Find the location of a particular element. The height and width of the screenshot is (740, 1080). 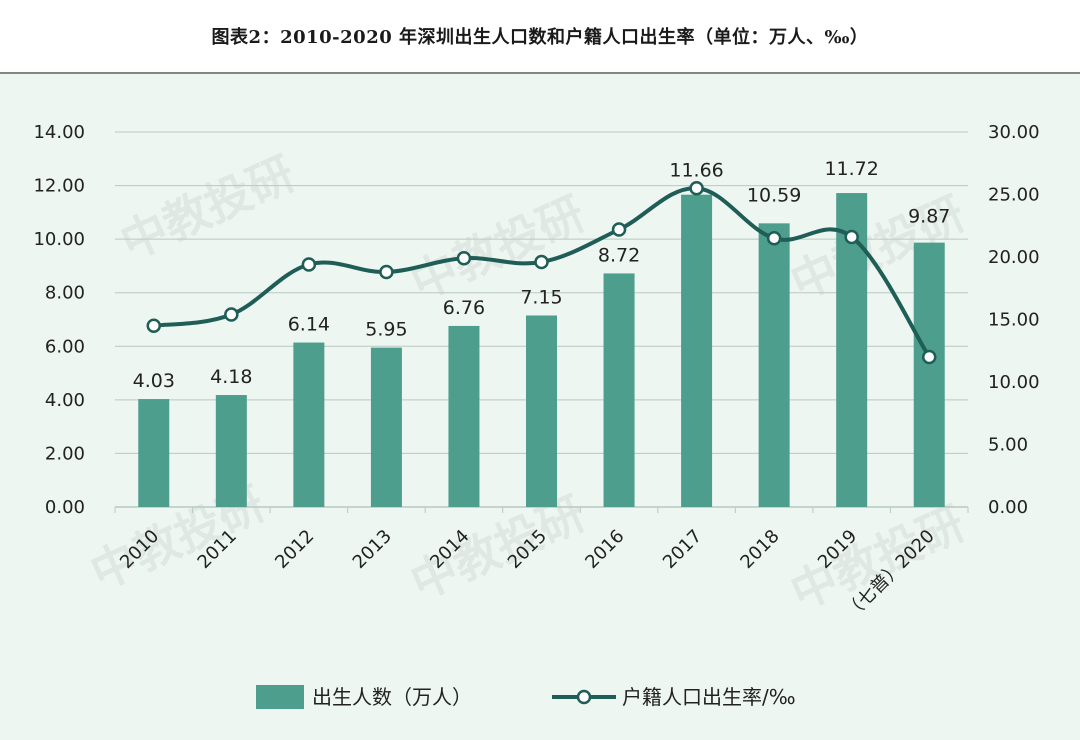

title-bar: 图表2：2010-2020 年深圳出生人口数和户籍人口出生率（单位：万人、‰） is located at coordinates (540, 37).